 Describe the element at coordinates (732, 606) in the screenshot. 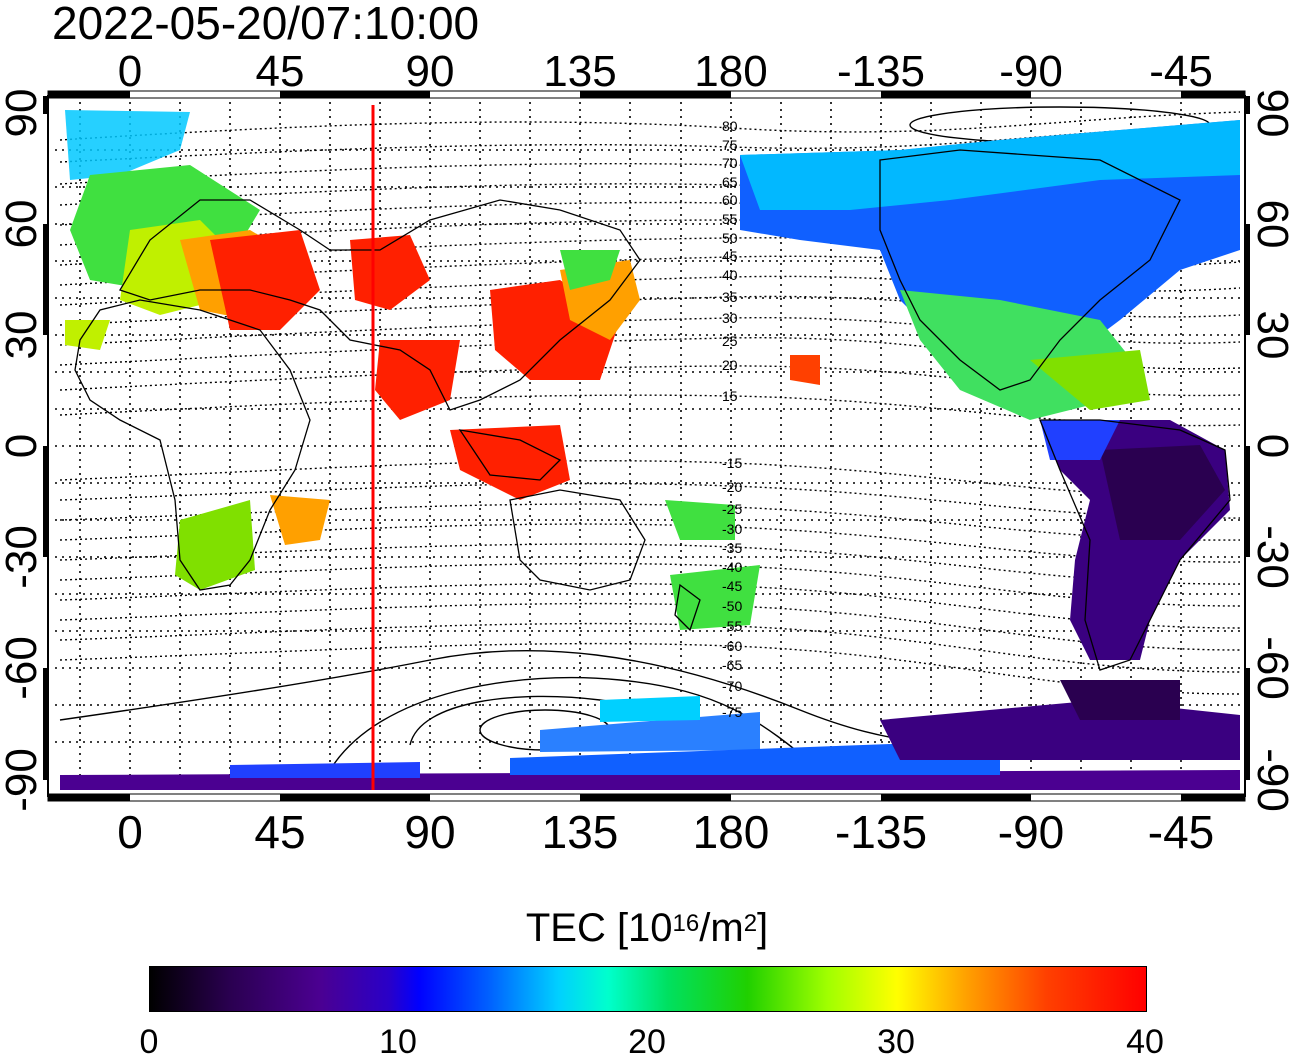

I see `geomag-label: -50` at that location.